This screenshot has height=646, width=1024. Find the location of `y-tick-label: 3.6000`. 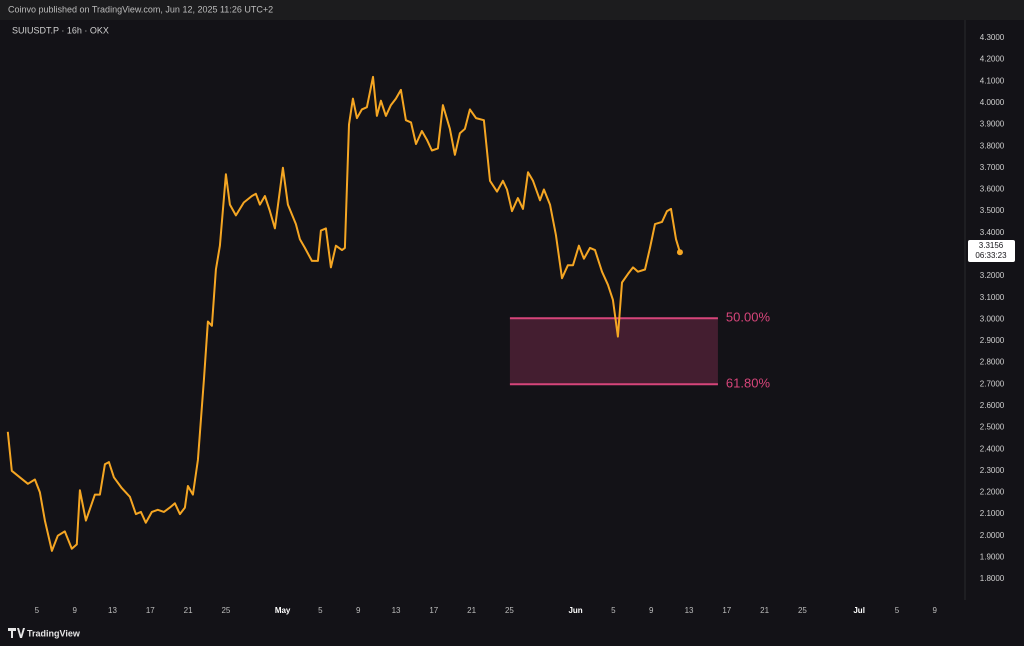

y-tick-label: 3.6000 is located at coordinates (992, 189).